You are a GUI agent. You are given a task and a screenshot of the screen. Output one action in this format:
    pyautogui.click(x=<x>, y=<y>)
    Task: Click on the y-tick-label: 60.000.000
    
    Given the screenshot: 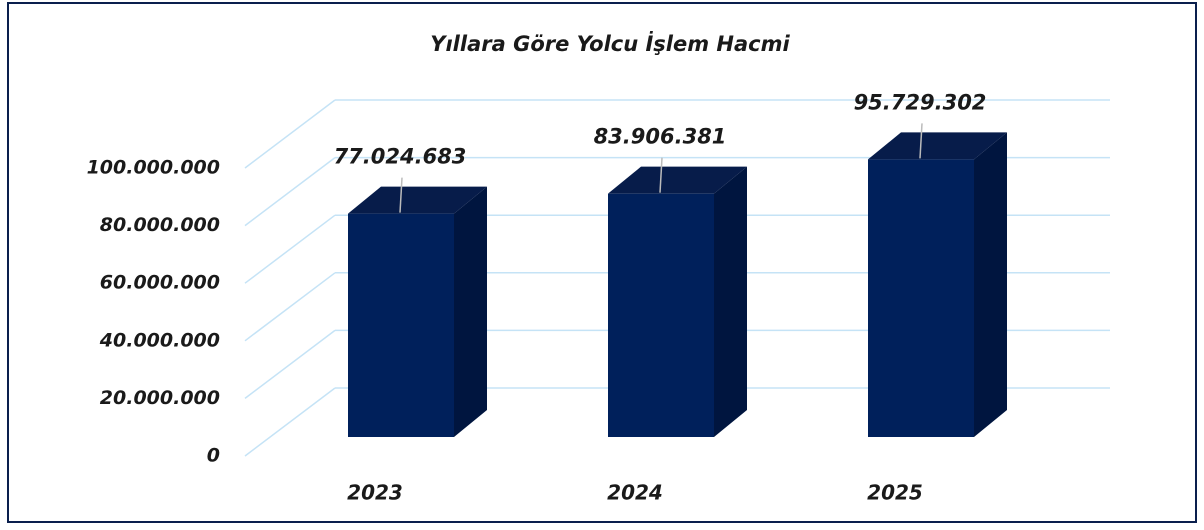 What is the action you would take?
    pyautogui.click(x=160, y=283)
    